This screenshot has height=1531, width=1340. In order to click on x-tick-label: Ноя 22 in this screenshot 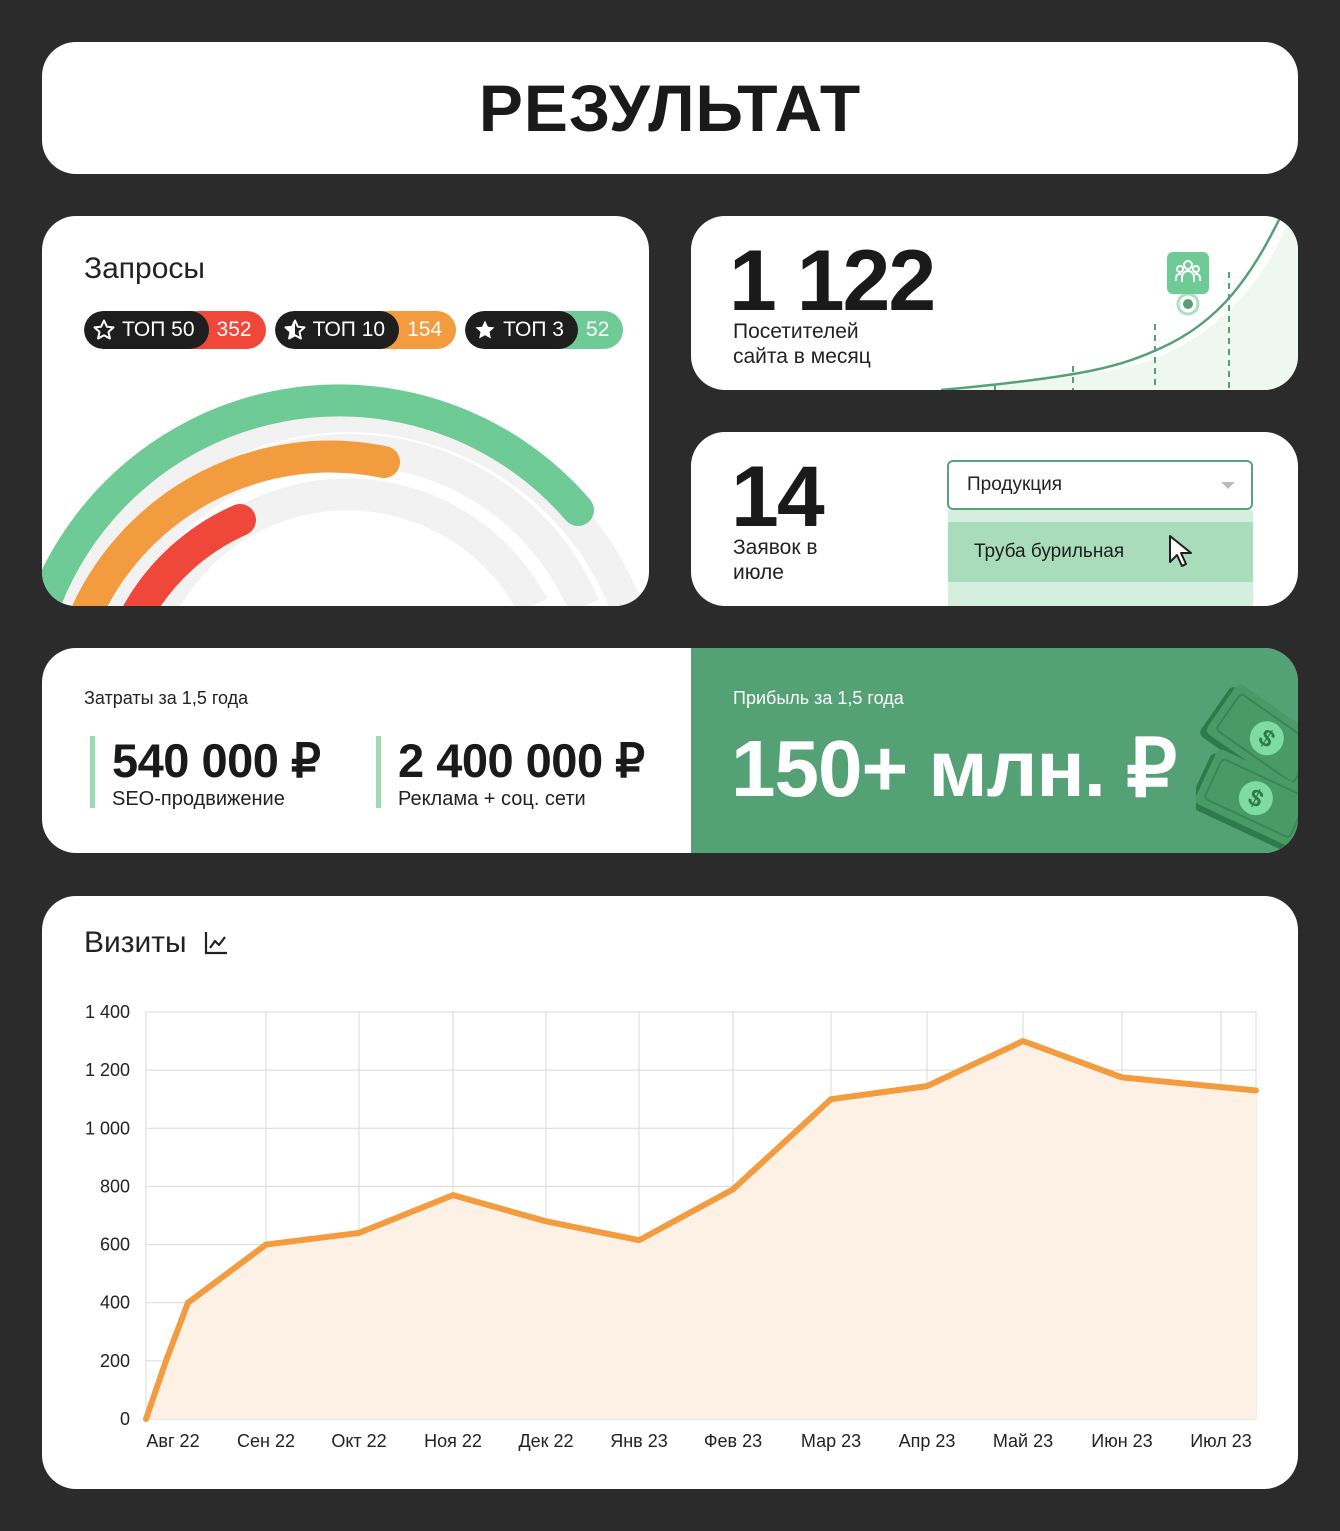, I will do `click(453, 1441)`.